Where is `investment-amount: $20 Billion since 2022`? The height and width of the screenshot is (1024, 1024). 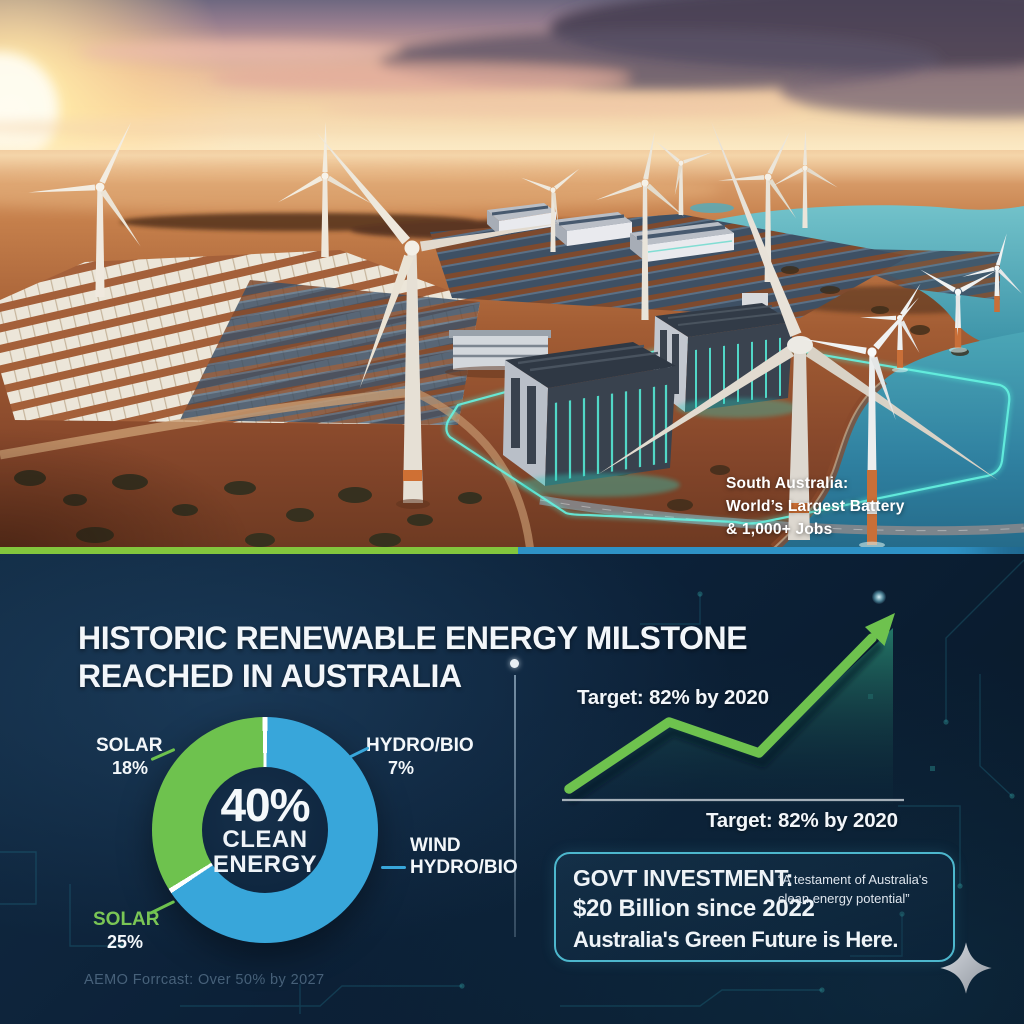
investment-amount: $20 Billion since 2022 is located at coordinates (694, 908).